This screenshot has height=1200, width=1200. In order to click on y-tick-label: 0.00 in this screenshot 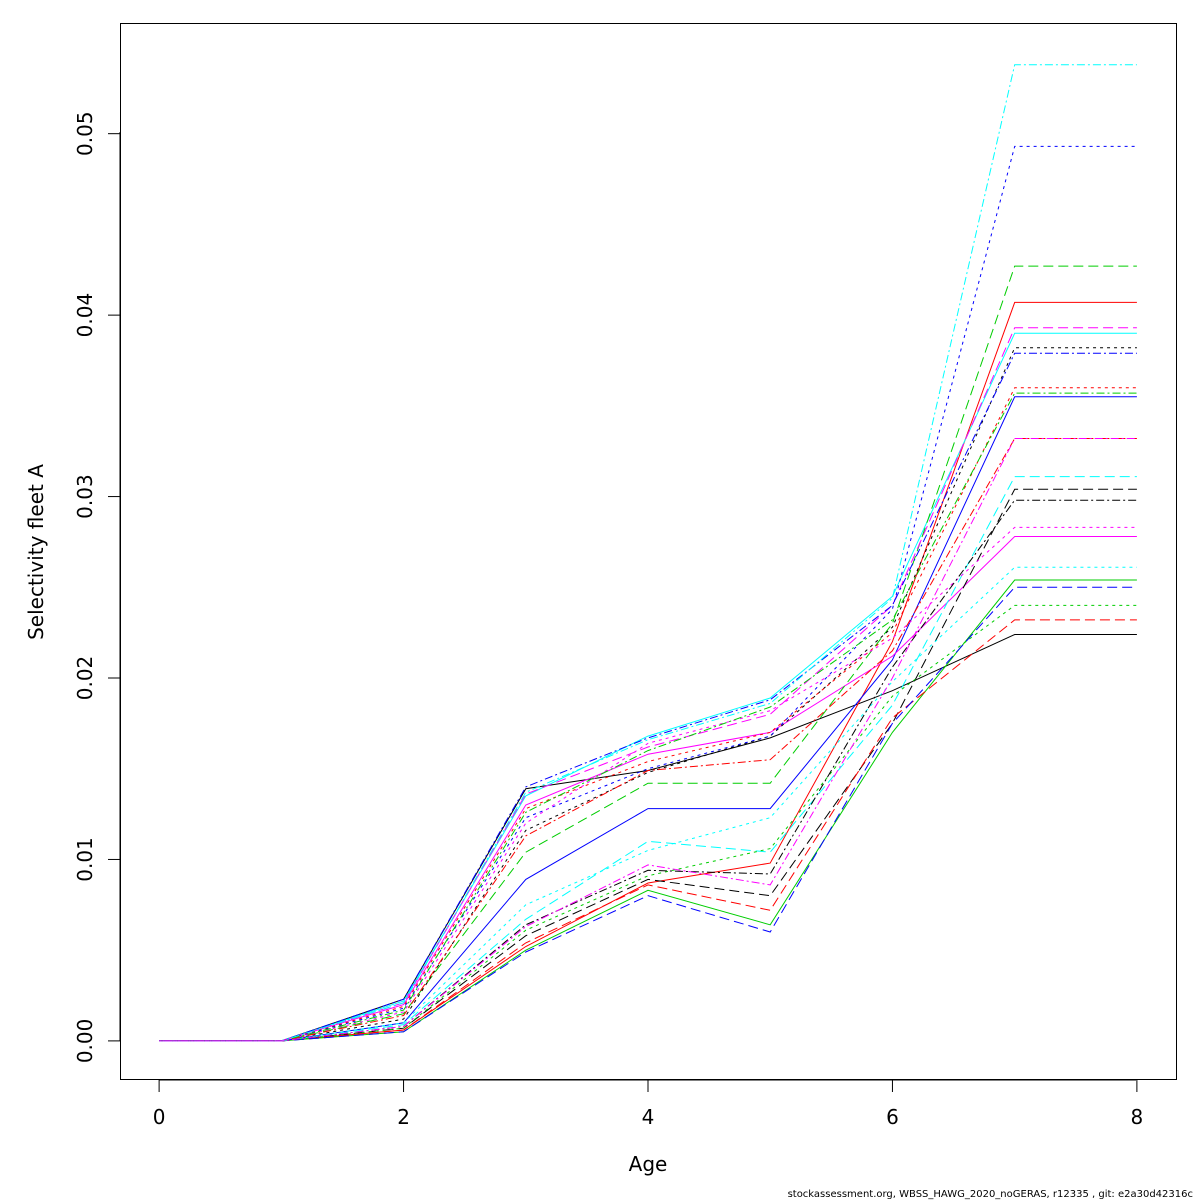, I will do `click(85, 1041)`.